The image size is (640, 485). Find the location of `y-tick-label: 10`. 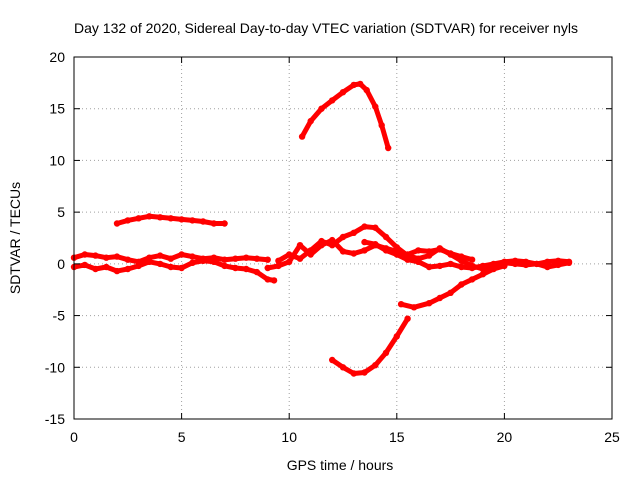

y-tick-label: 10 is located at coordinates (57, 160).